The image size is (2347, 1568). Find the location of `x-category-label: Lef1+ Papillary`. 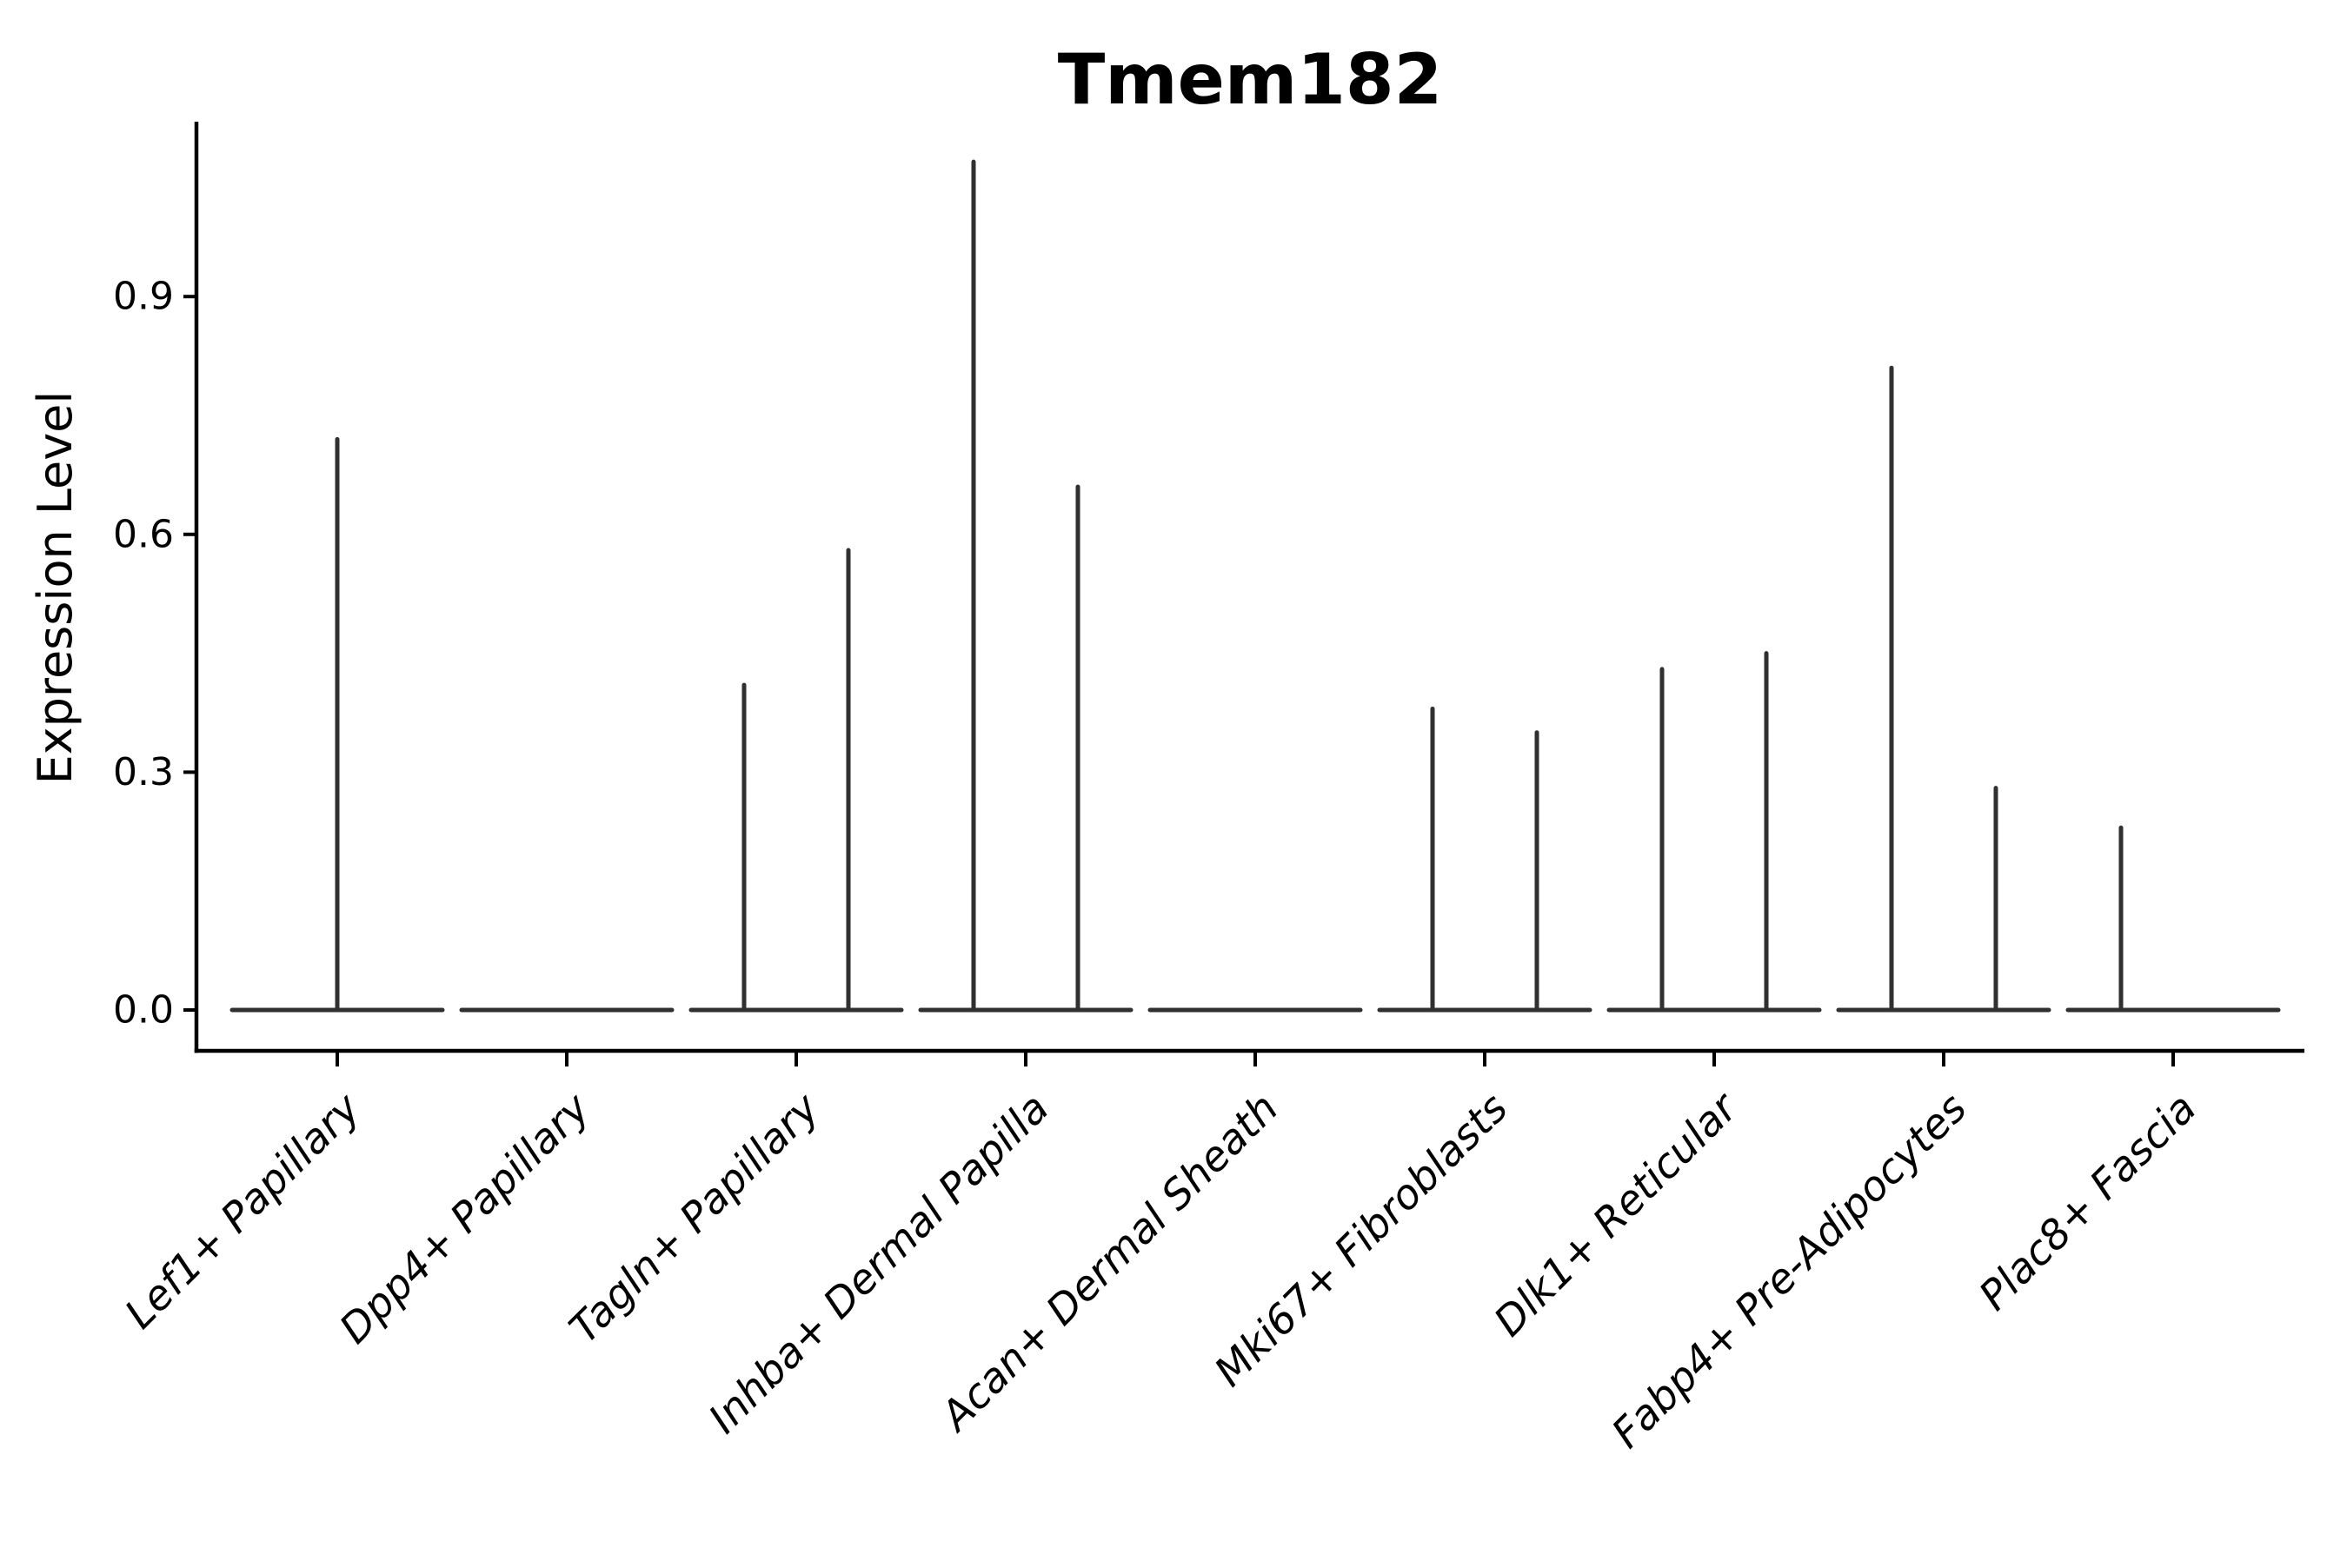

x-category-label: Lef1+ Papillary is located at coordinates (243, 1211).